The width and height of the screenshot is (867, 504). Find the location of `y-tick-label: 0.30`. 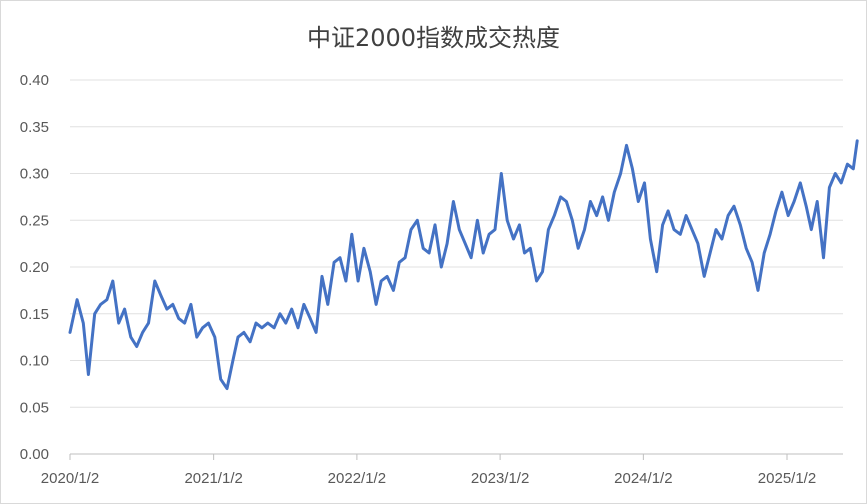

y-tick-label: 0.30 is located at coordinates (34, 174).